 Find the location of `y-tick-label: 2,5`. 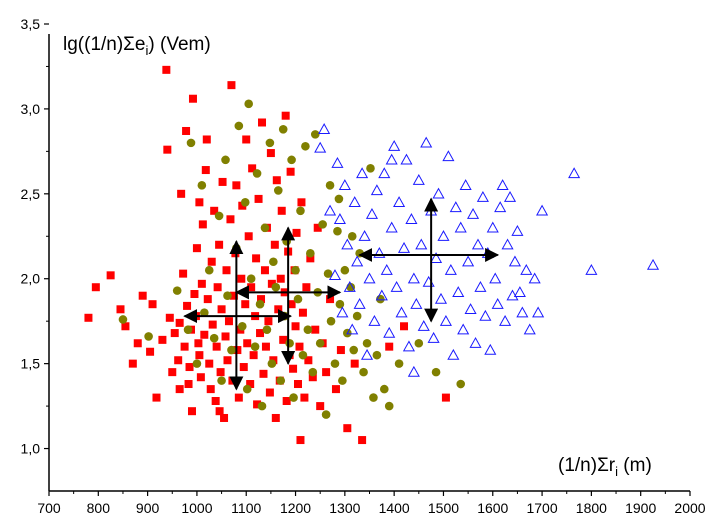

y-tick-label: 2,5 is located at coordinates (31, 194).